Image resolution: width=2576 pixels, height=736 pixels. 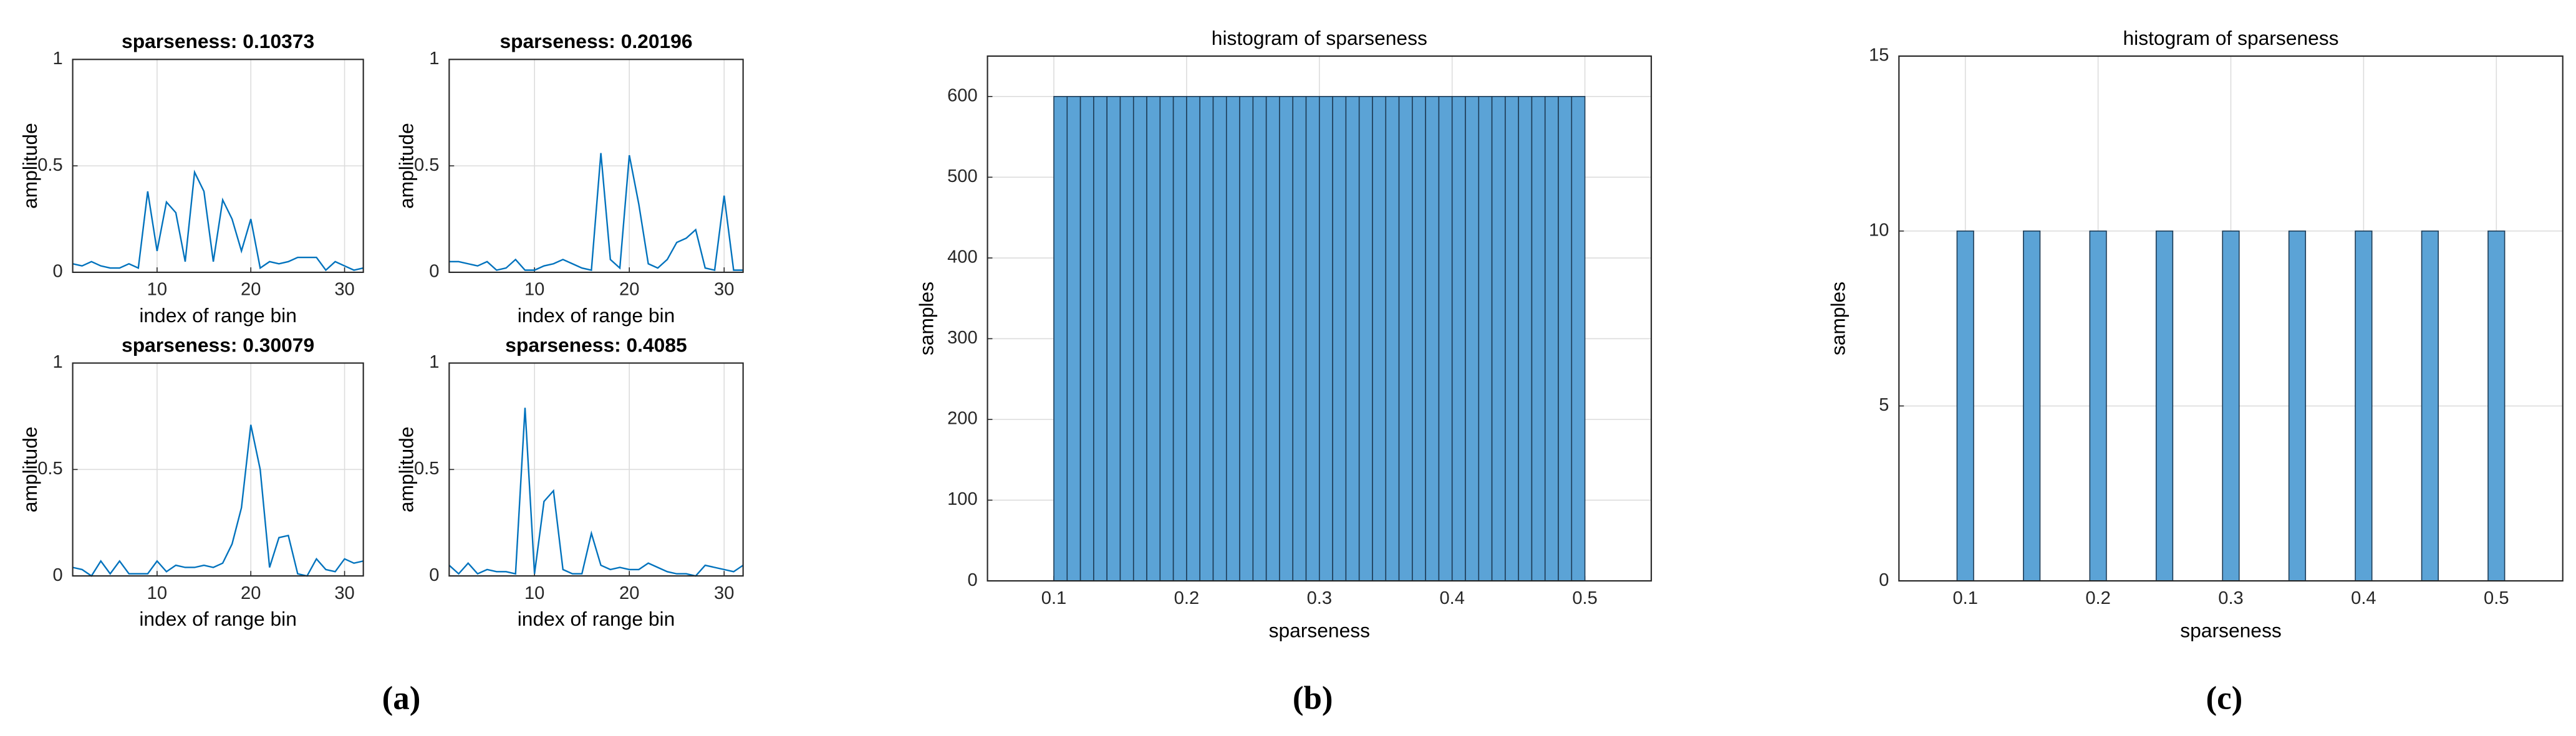 I want to click on y-tick-label: 600, so click(x=962, y=95).